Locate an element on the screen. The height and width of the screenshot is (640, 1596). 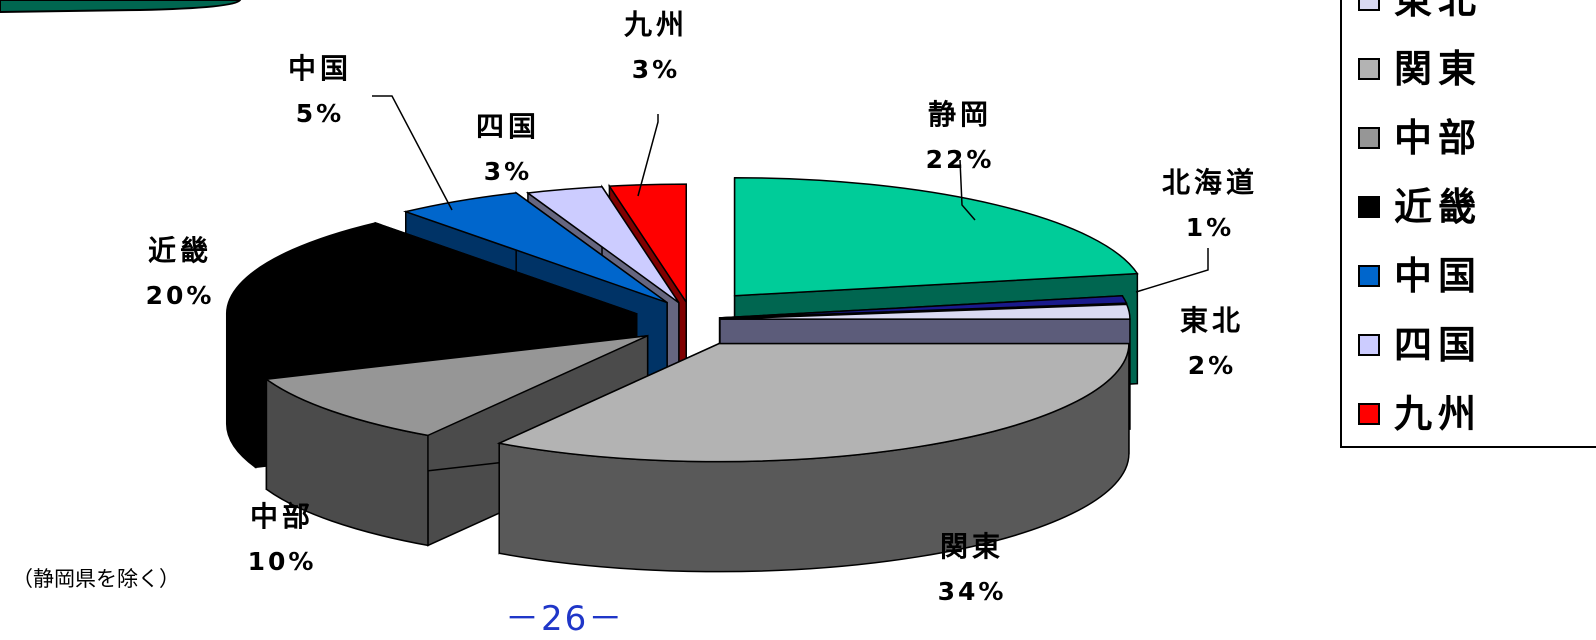
slice-percent-3: 2% is located at coordinates (1212, 365).